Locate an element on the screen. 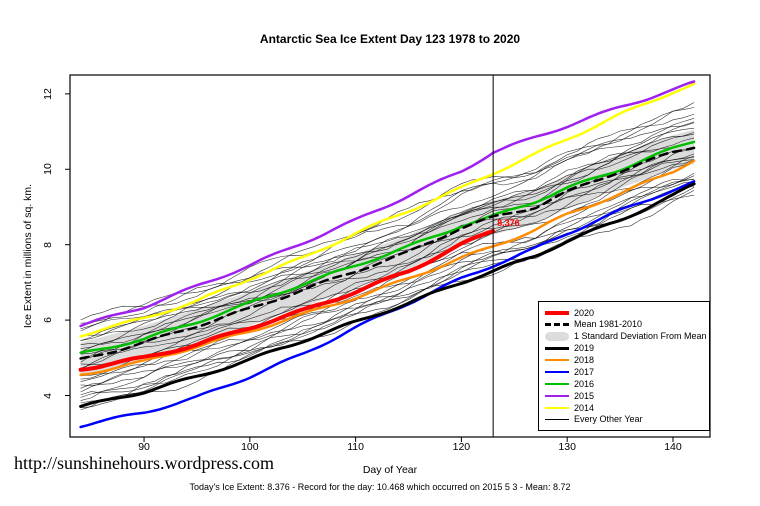 This screenshot has width=760, height=506. x-tick-label: 90 is located at coordinates (144, 447).